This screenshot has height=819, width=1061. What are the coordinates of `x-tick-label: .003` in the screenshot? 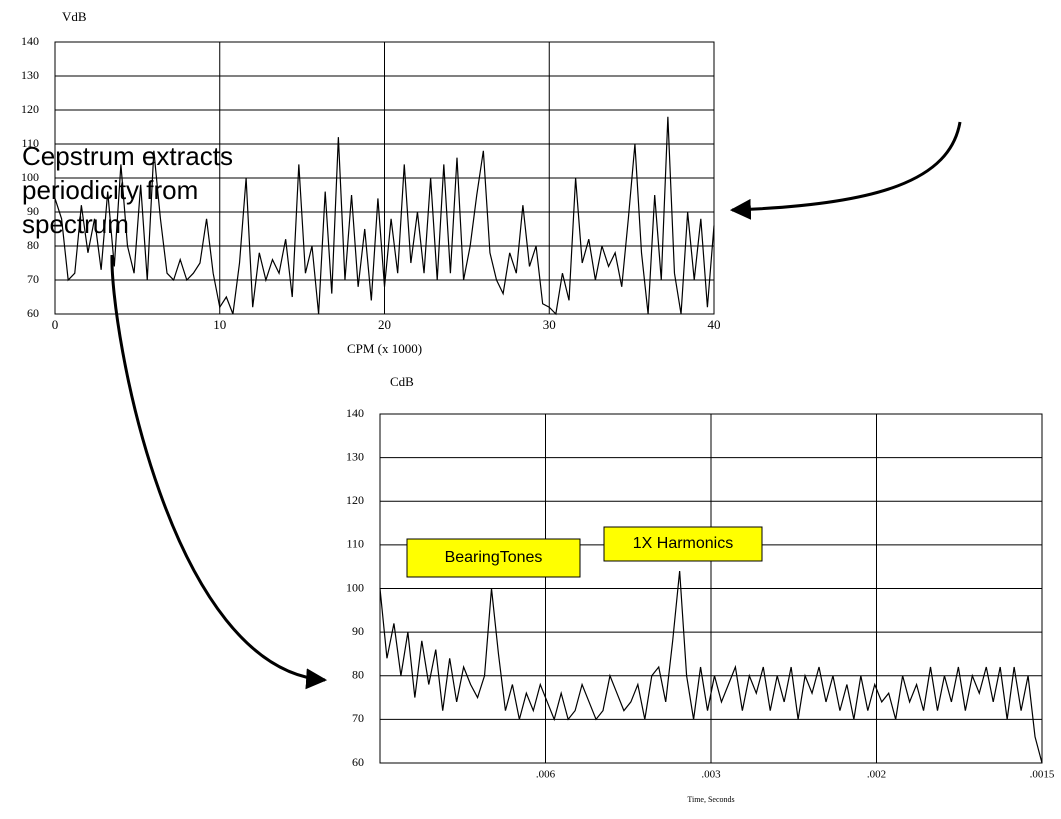 It's located at (711, 775).